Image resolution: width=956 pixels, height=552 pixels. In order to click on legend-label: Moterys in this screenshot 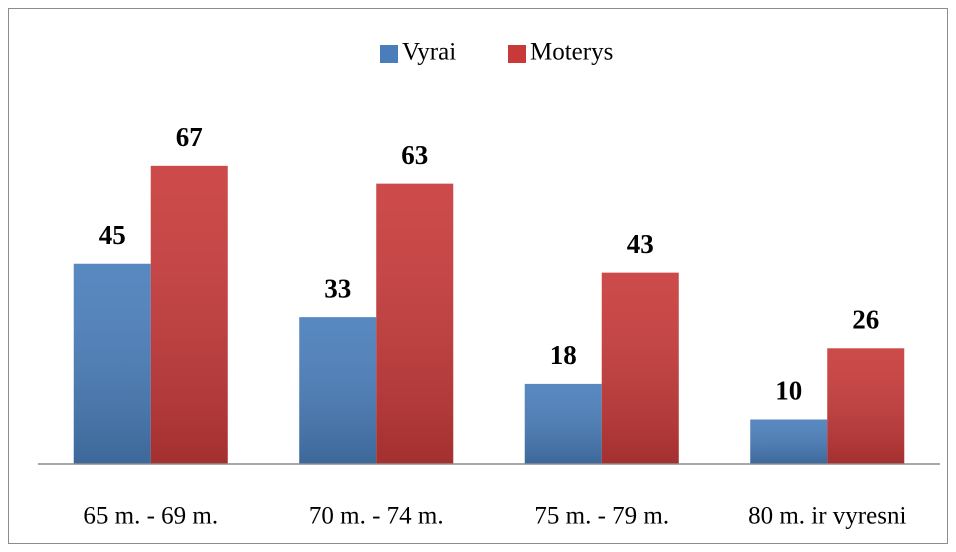, I will do `click(571, 52)`.